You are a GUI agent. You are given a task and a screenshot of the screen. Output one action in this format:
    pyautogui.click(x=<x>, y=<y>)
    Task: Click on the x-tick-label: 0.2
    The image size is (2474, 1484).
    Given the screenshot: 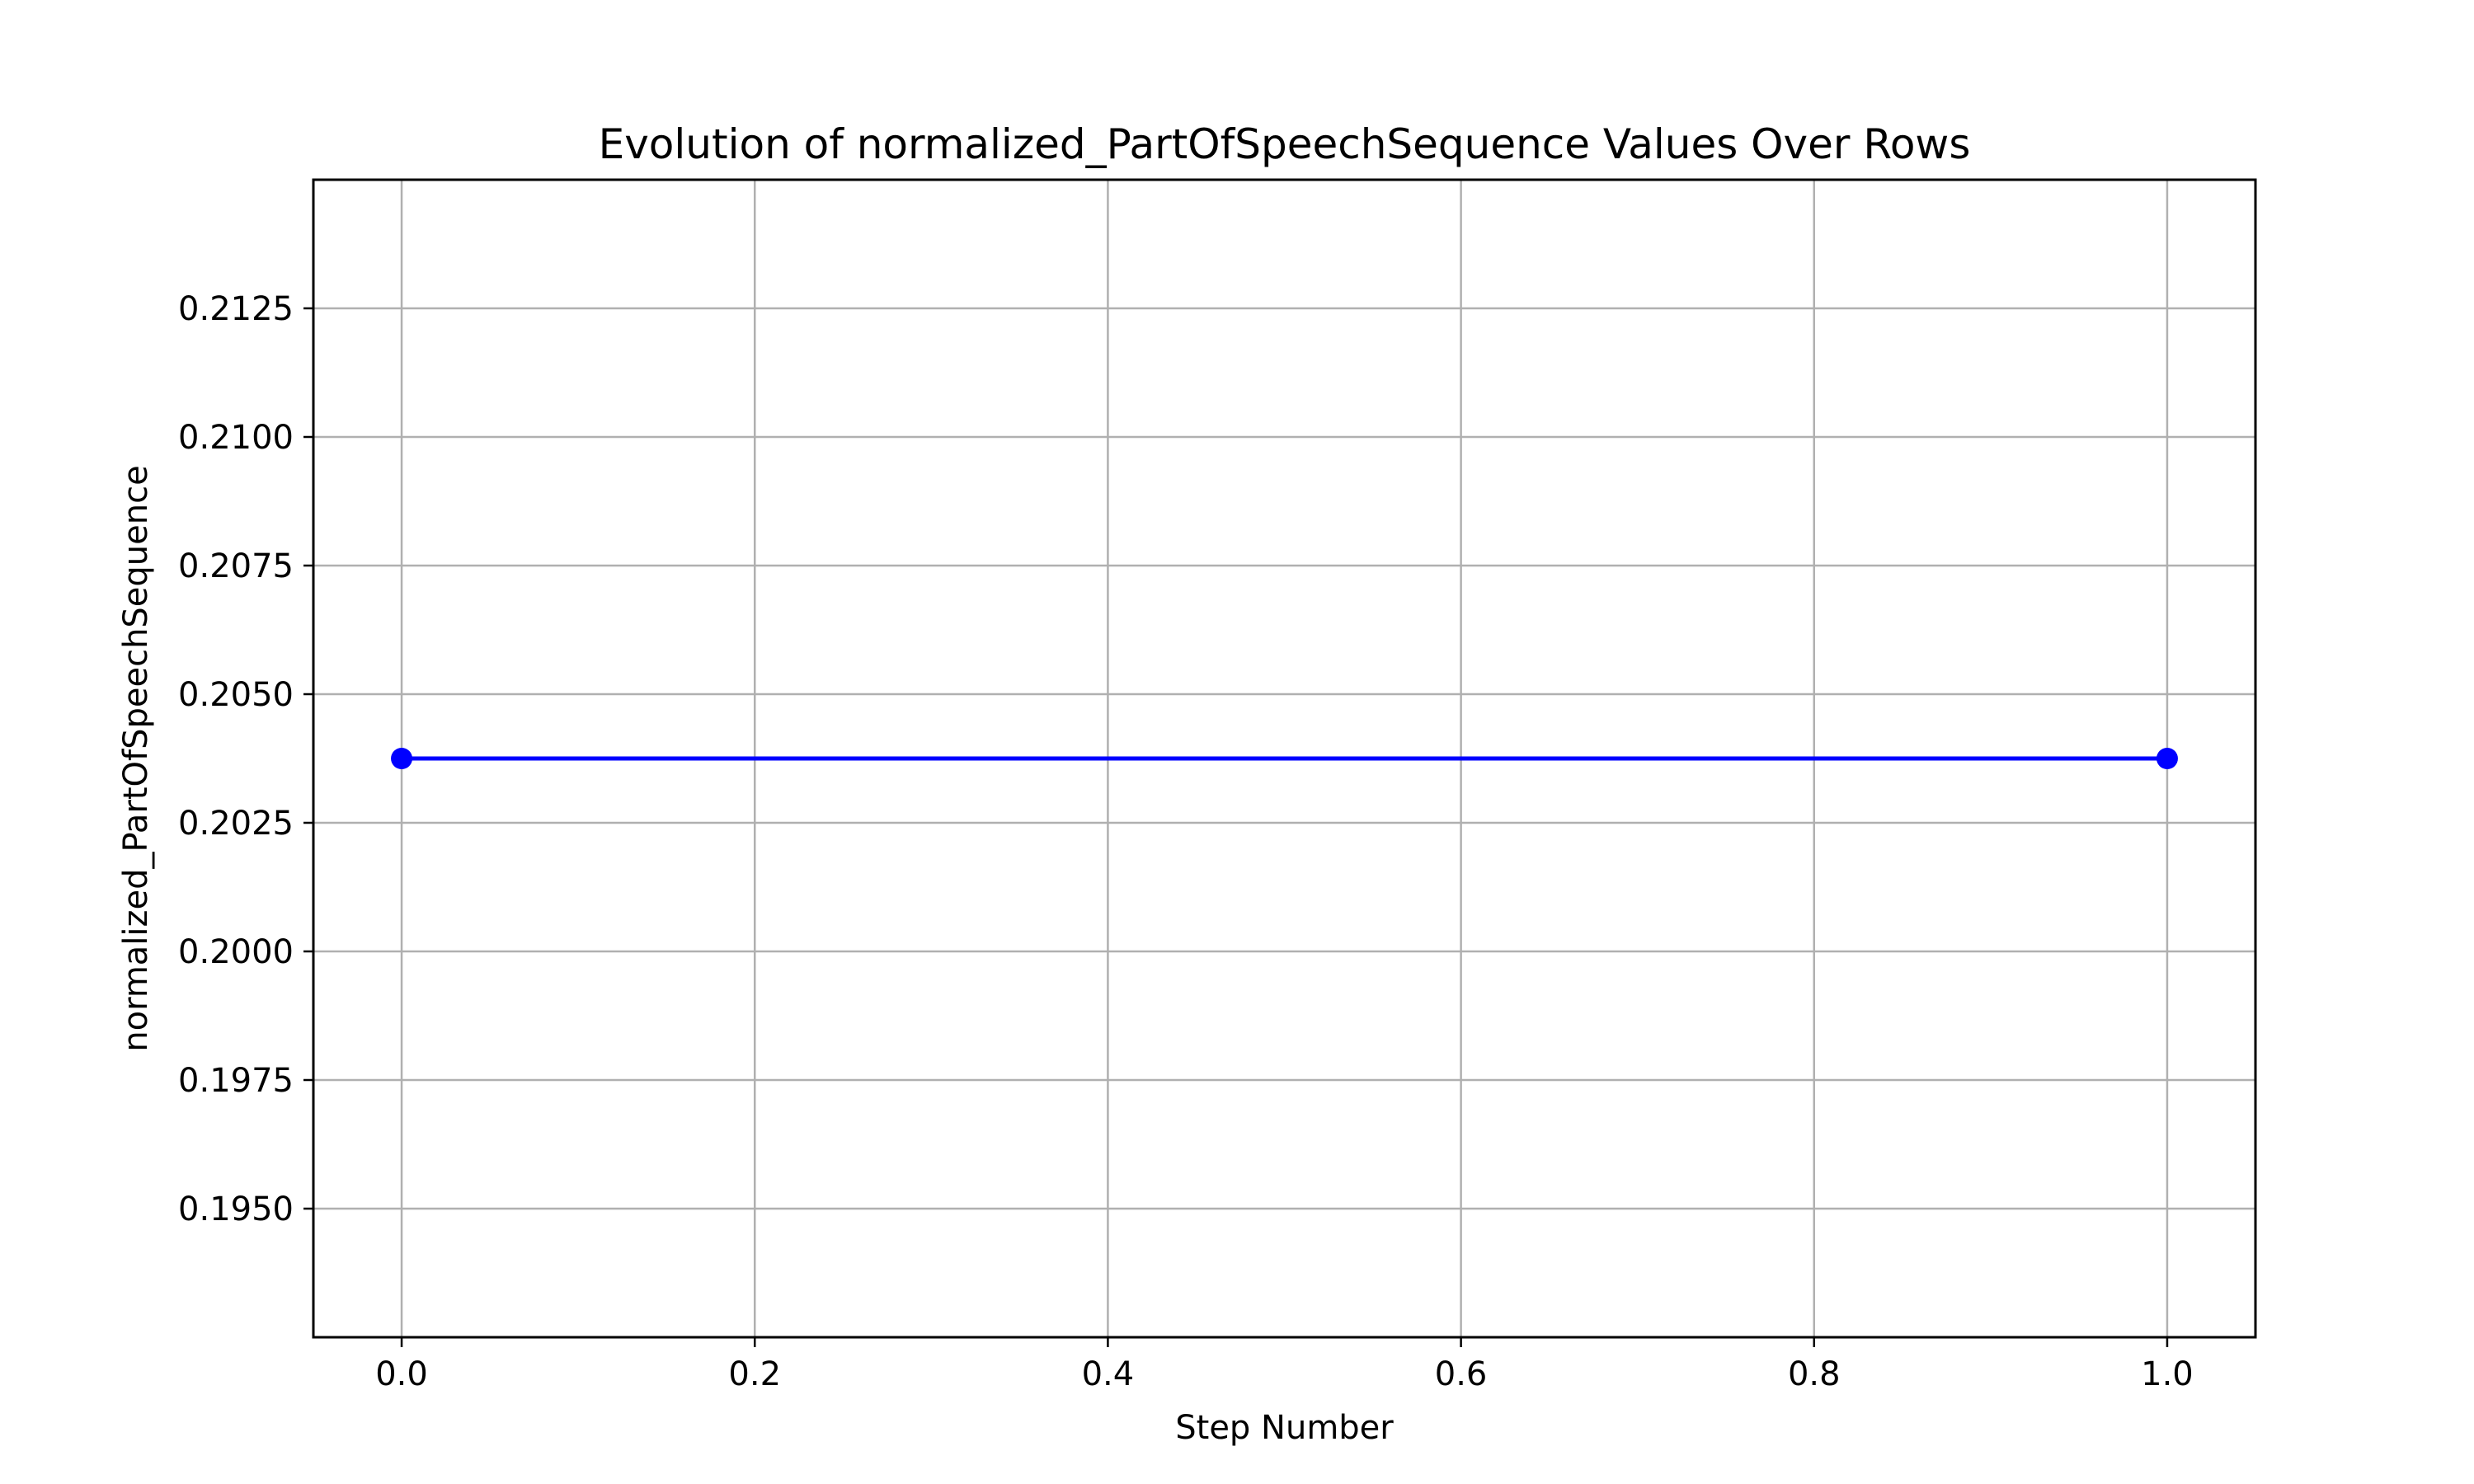 What is the action you would take?
    pyautogui.click(x=754, y=1374)
    